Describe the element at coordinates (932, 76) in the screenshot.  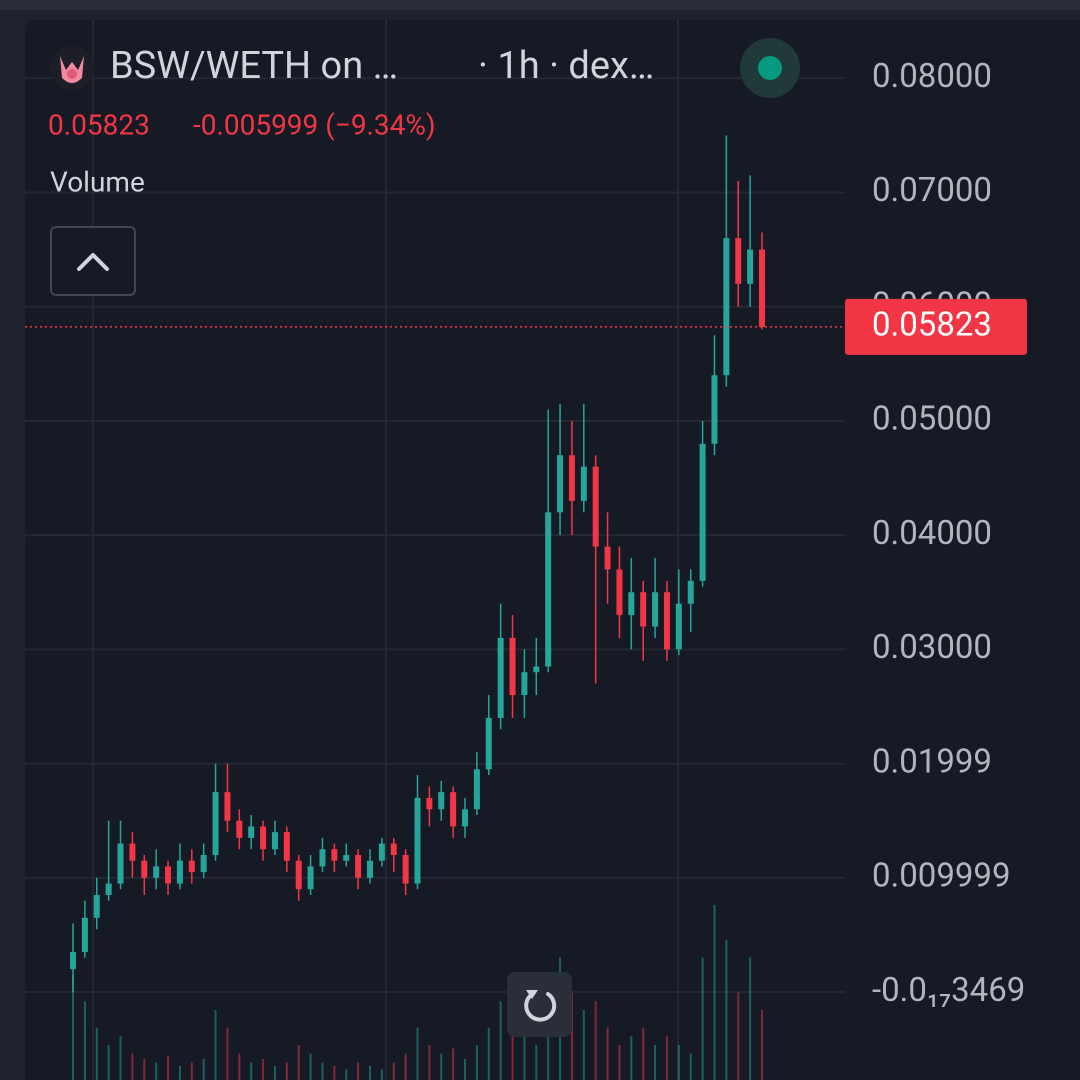
I see `y-tick-label: 0.08000` at that location.